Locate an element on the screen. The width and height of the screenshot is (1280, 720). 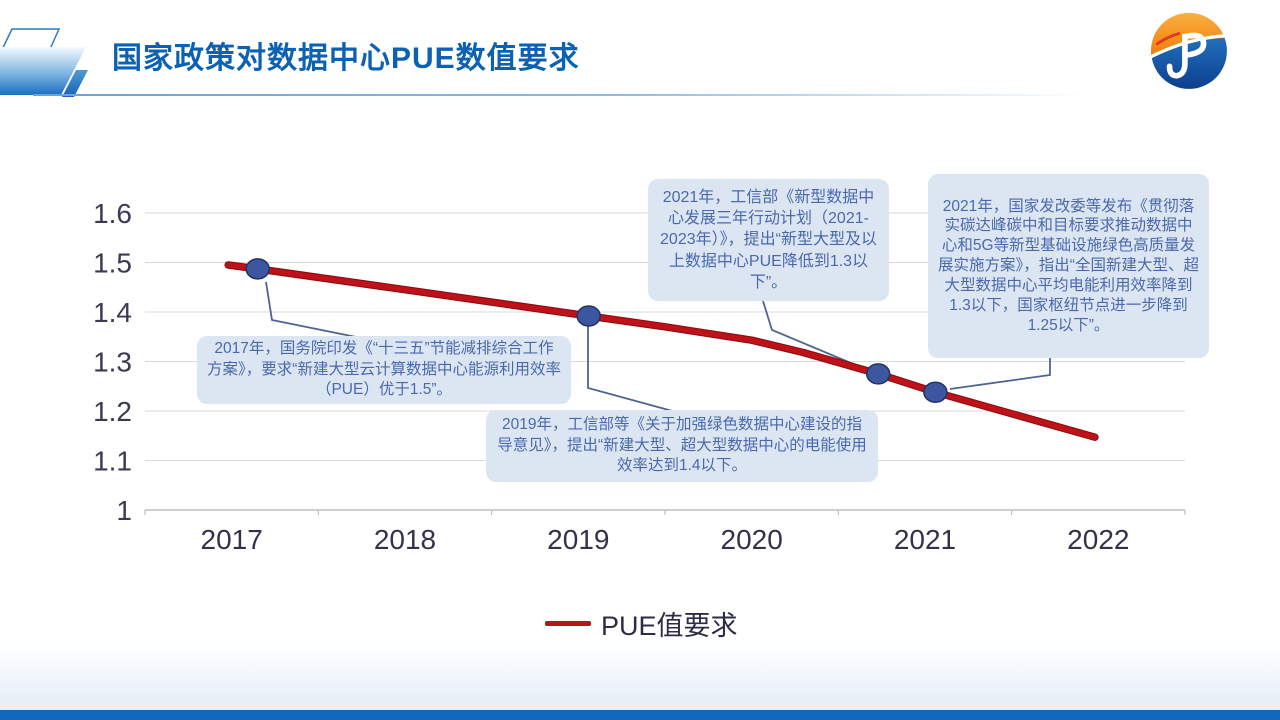
logo-white-swoosh is located at coordinates (1188, 46).